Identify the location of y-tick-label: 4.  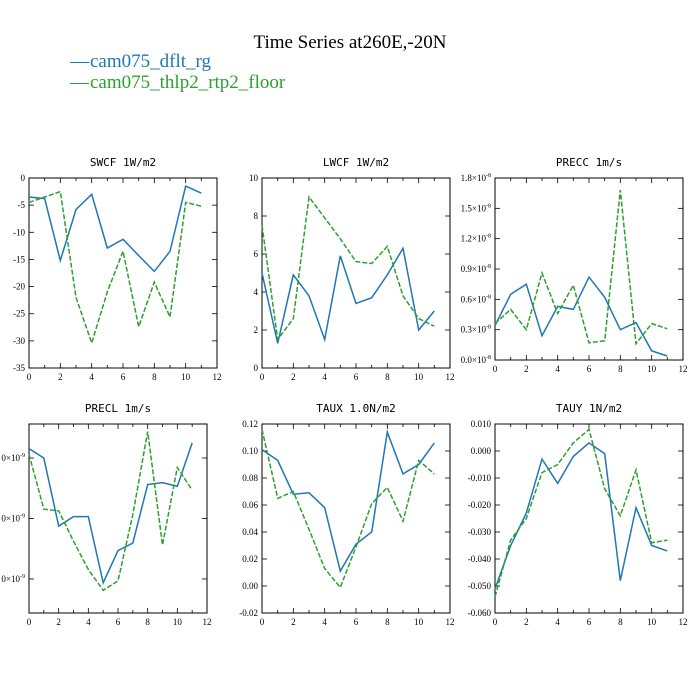
(256, 292).